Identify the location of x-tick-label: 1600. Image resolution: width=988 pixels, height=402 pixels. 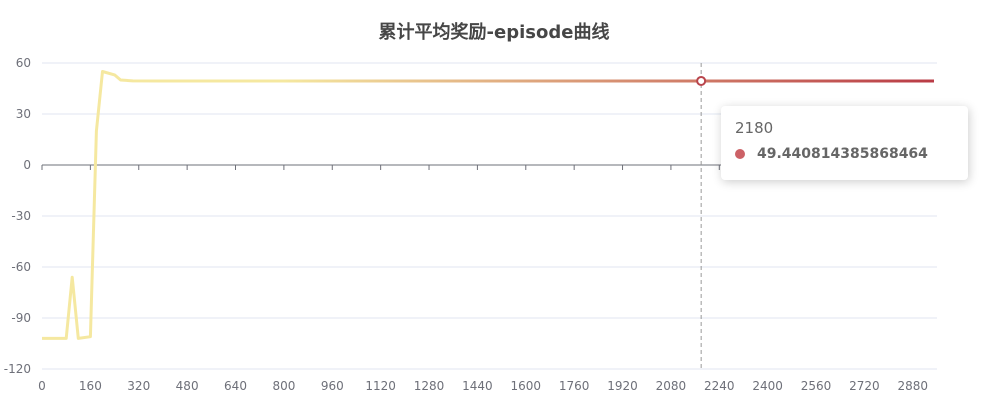
(526, 386).